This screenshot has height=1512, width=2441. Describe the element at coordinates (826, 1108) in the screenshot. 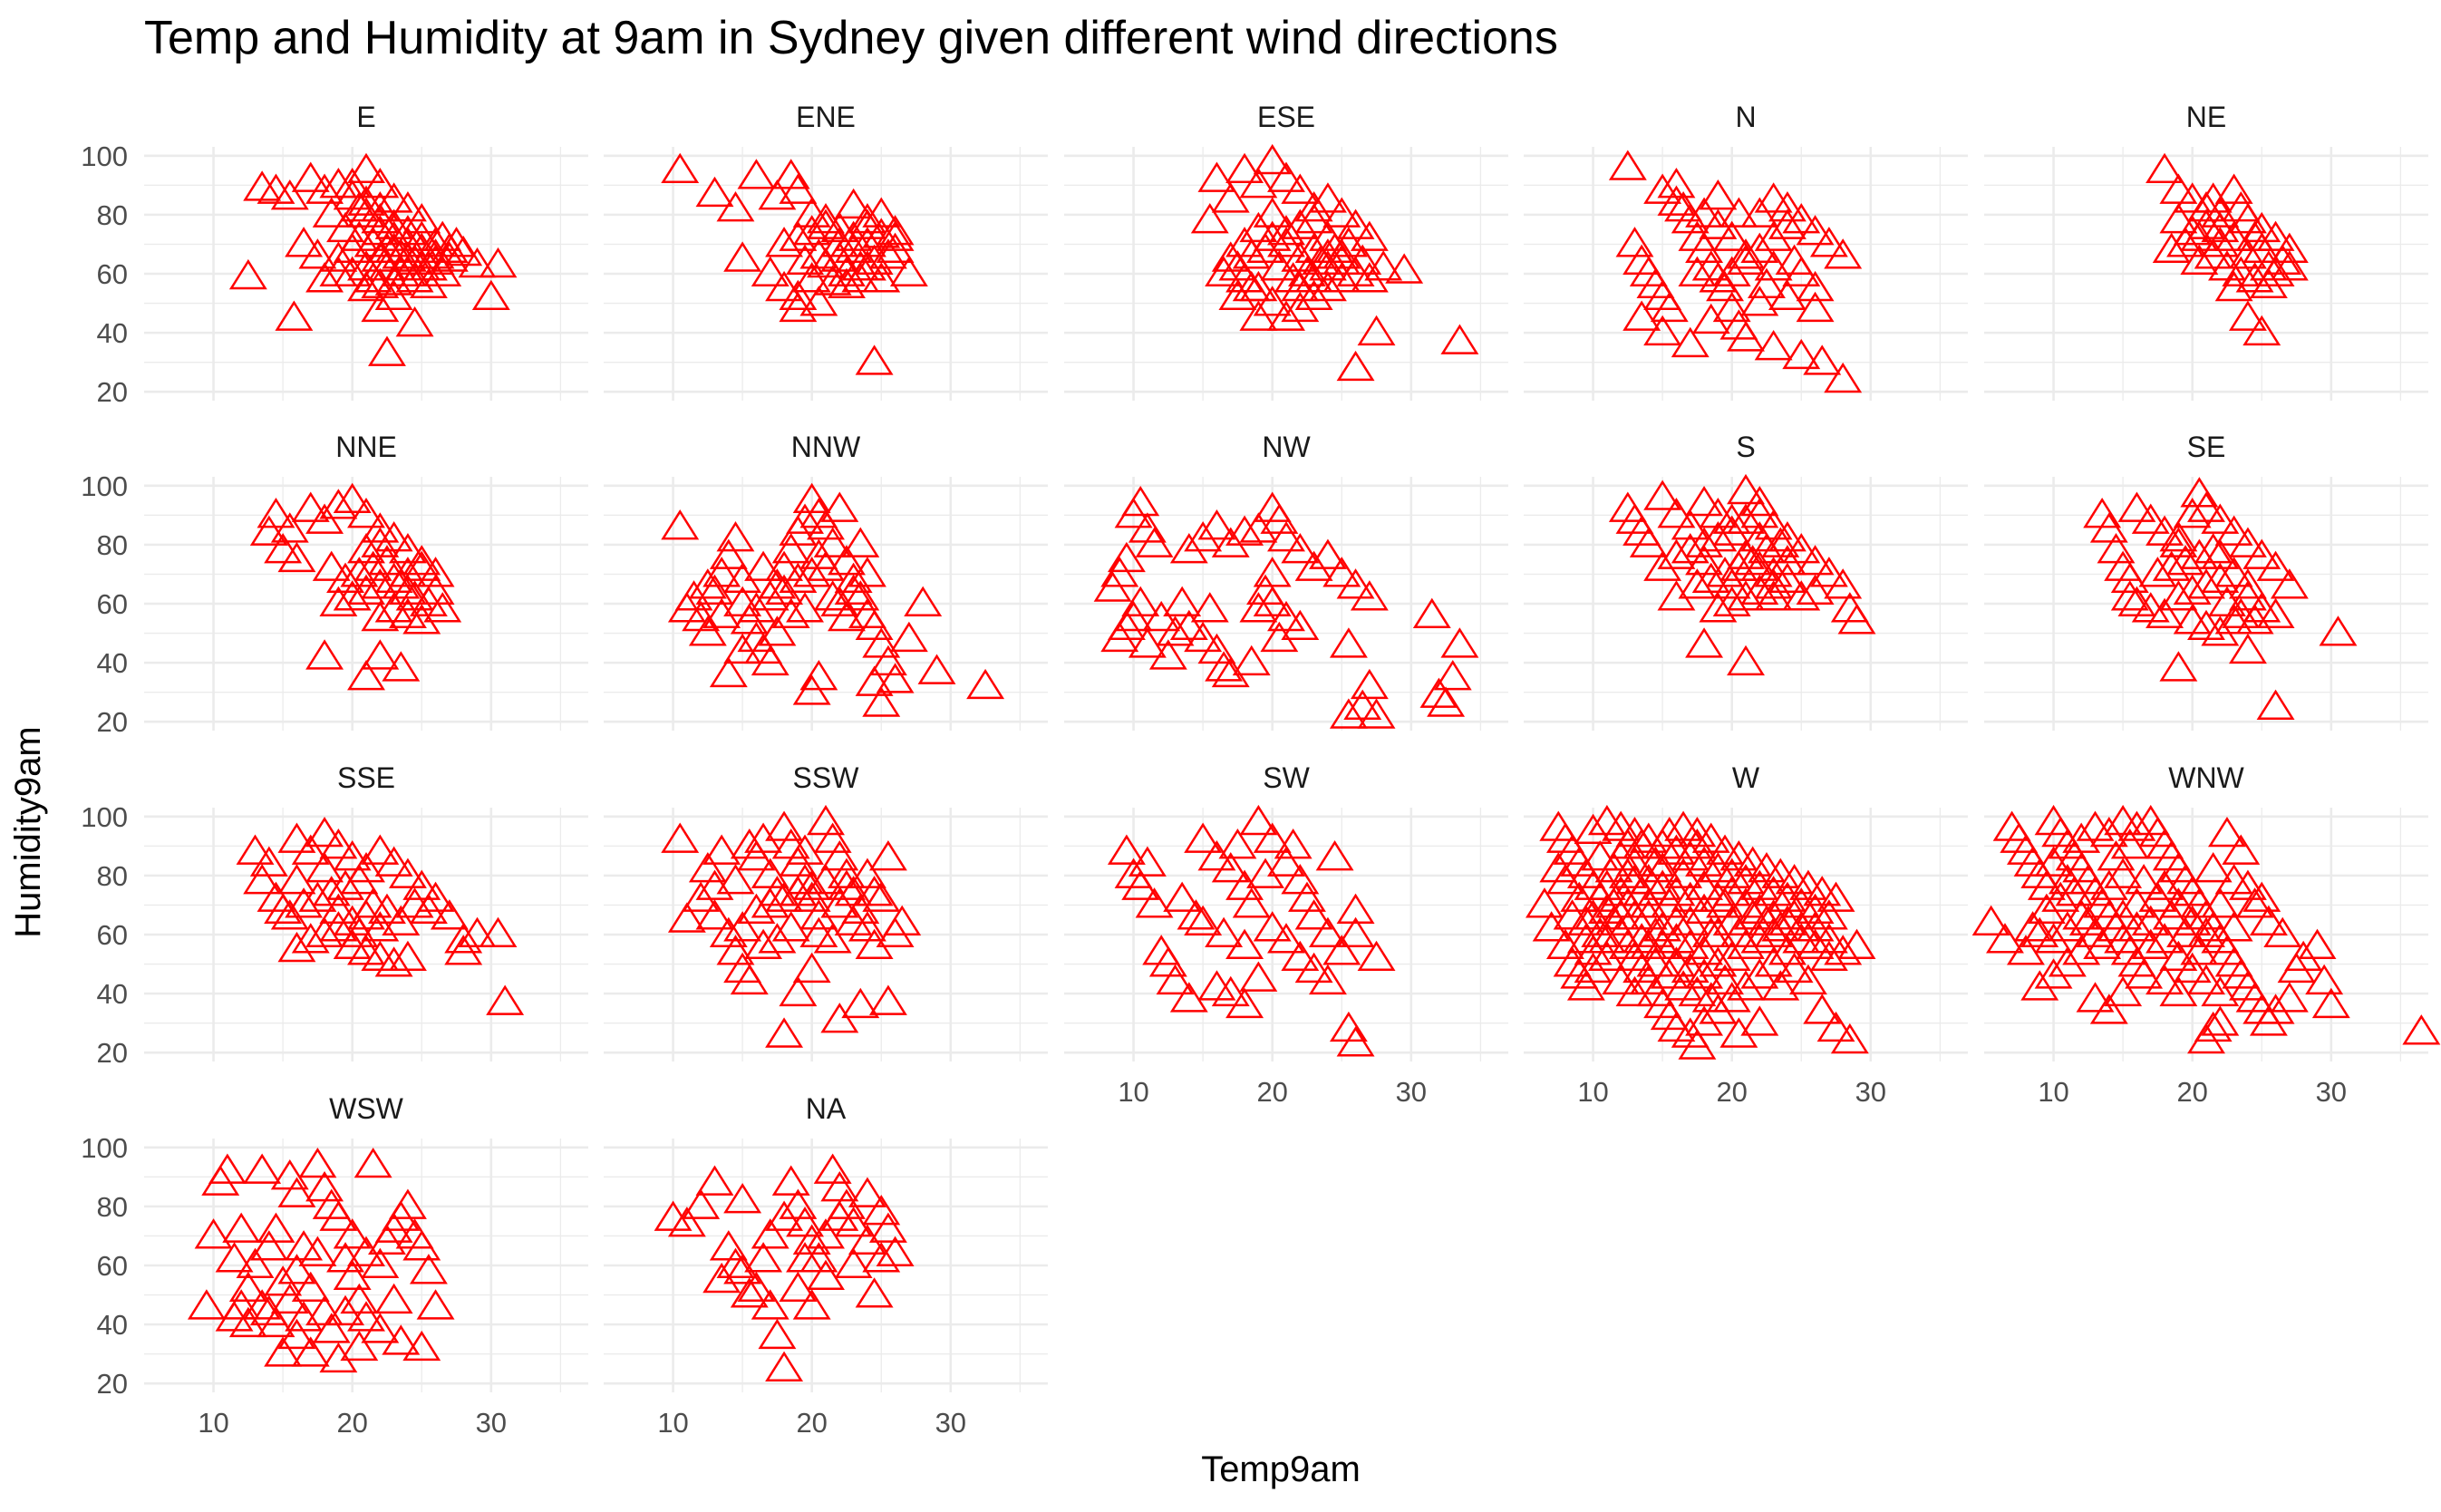

I see `facet-strip-label: NA` at that location.